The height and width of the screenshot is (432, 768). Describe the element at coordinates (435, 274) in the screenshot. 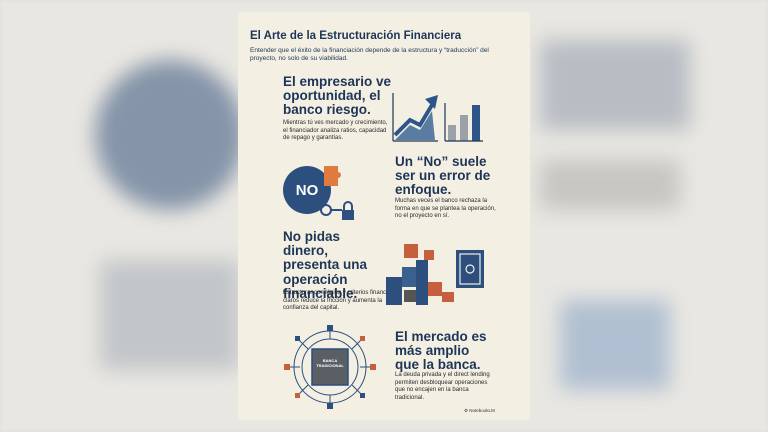

I see `blocks-icon` at that location.